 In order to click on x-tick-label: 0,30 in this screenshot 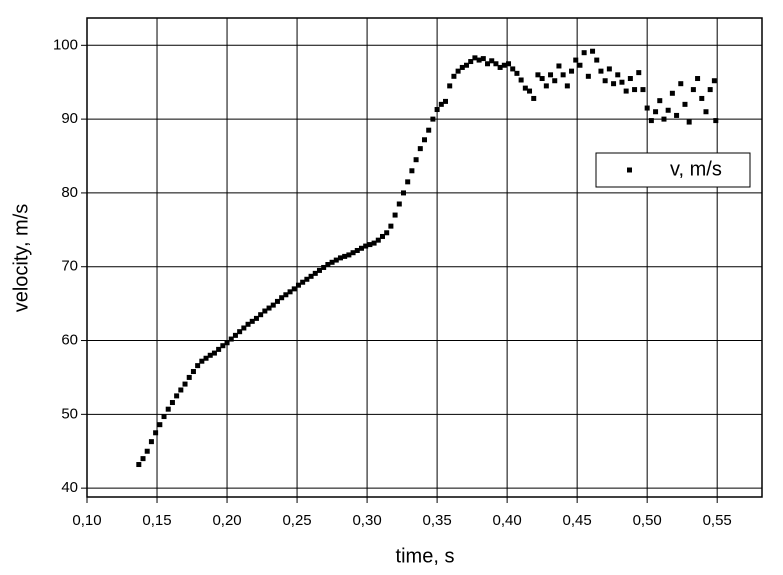, I will do `click(366, 520)`.